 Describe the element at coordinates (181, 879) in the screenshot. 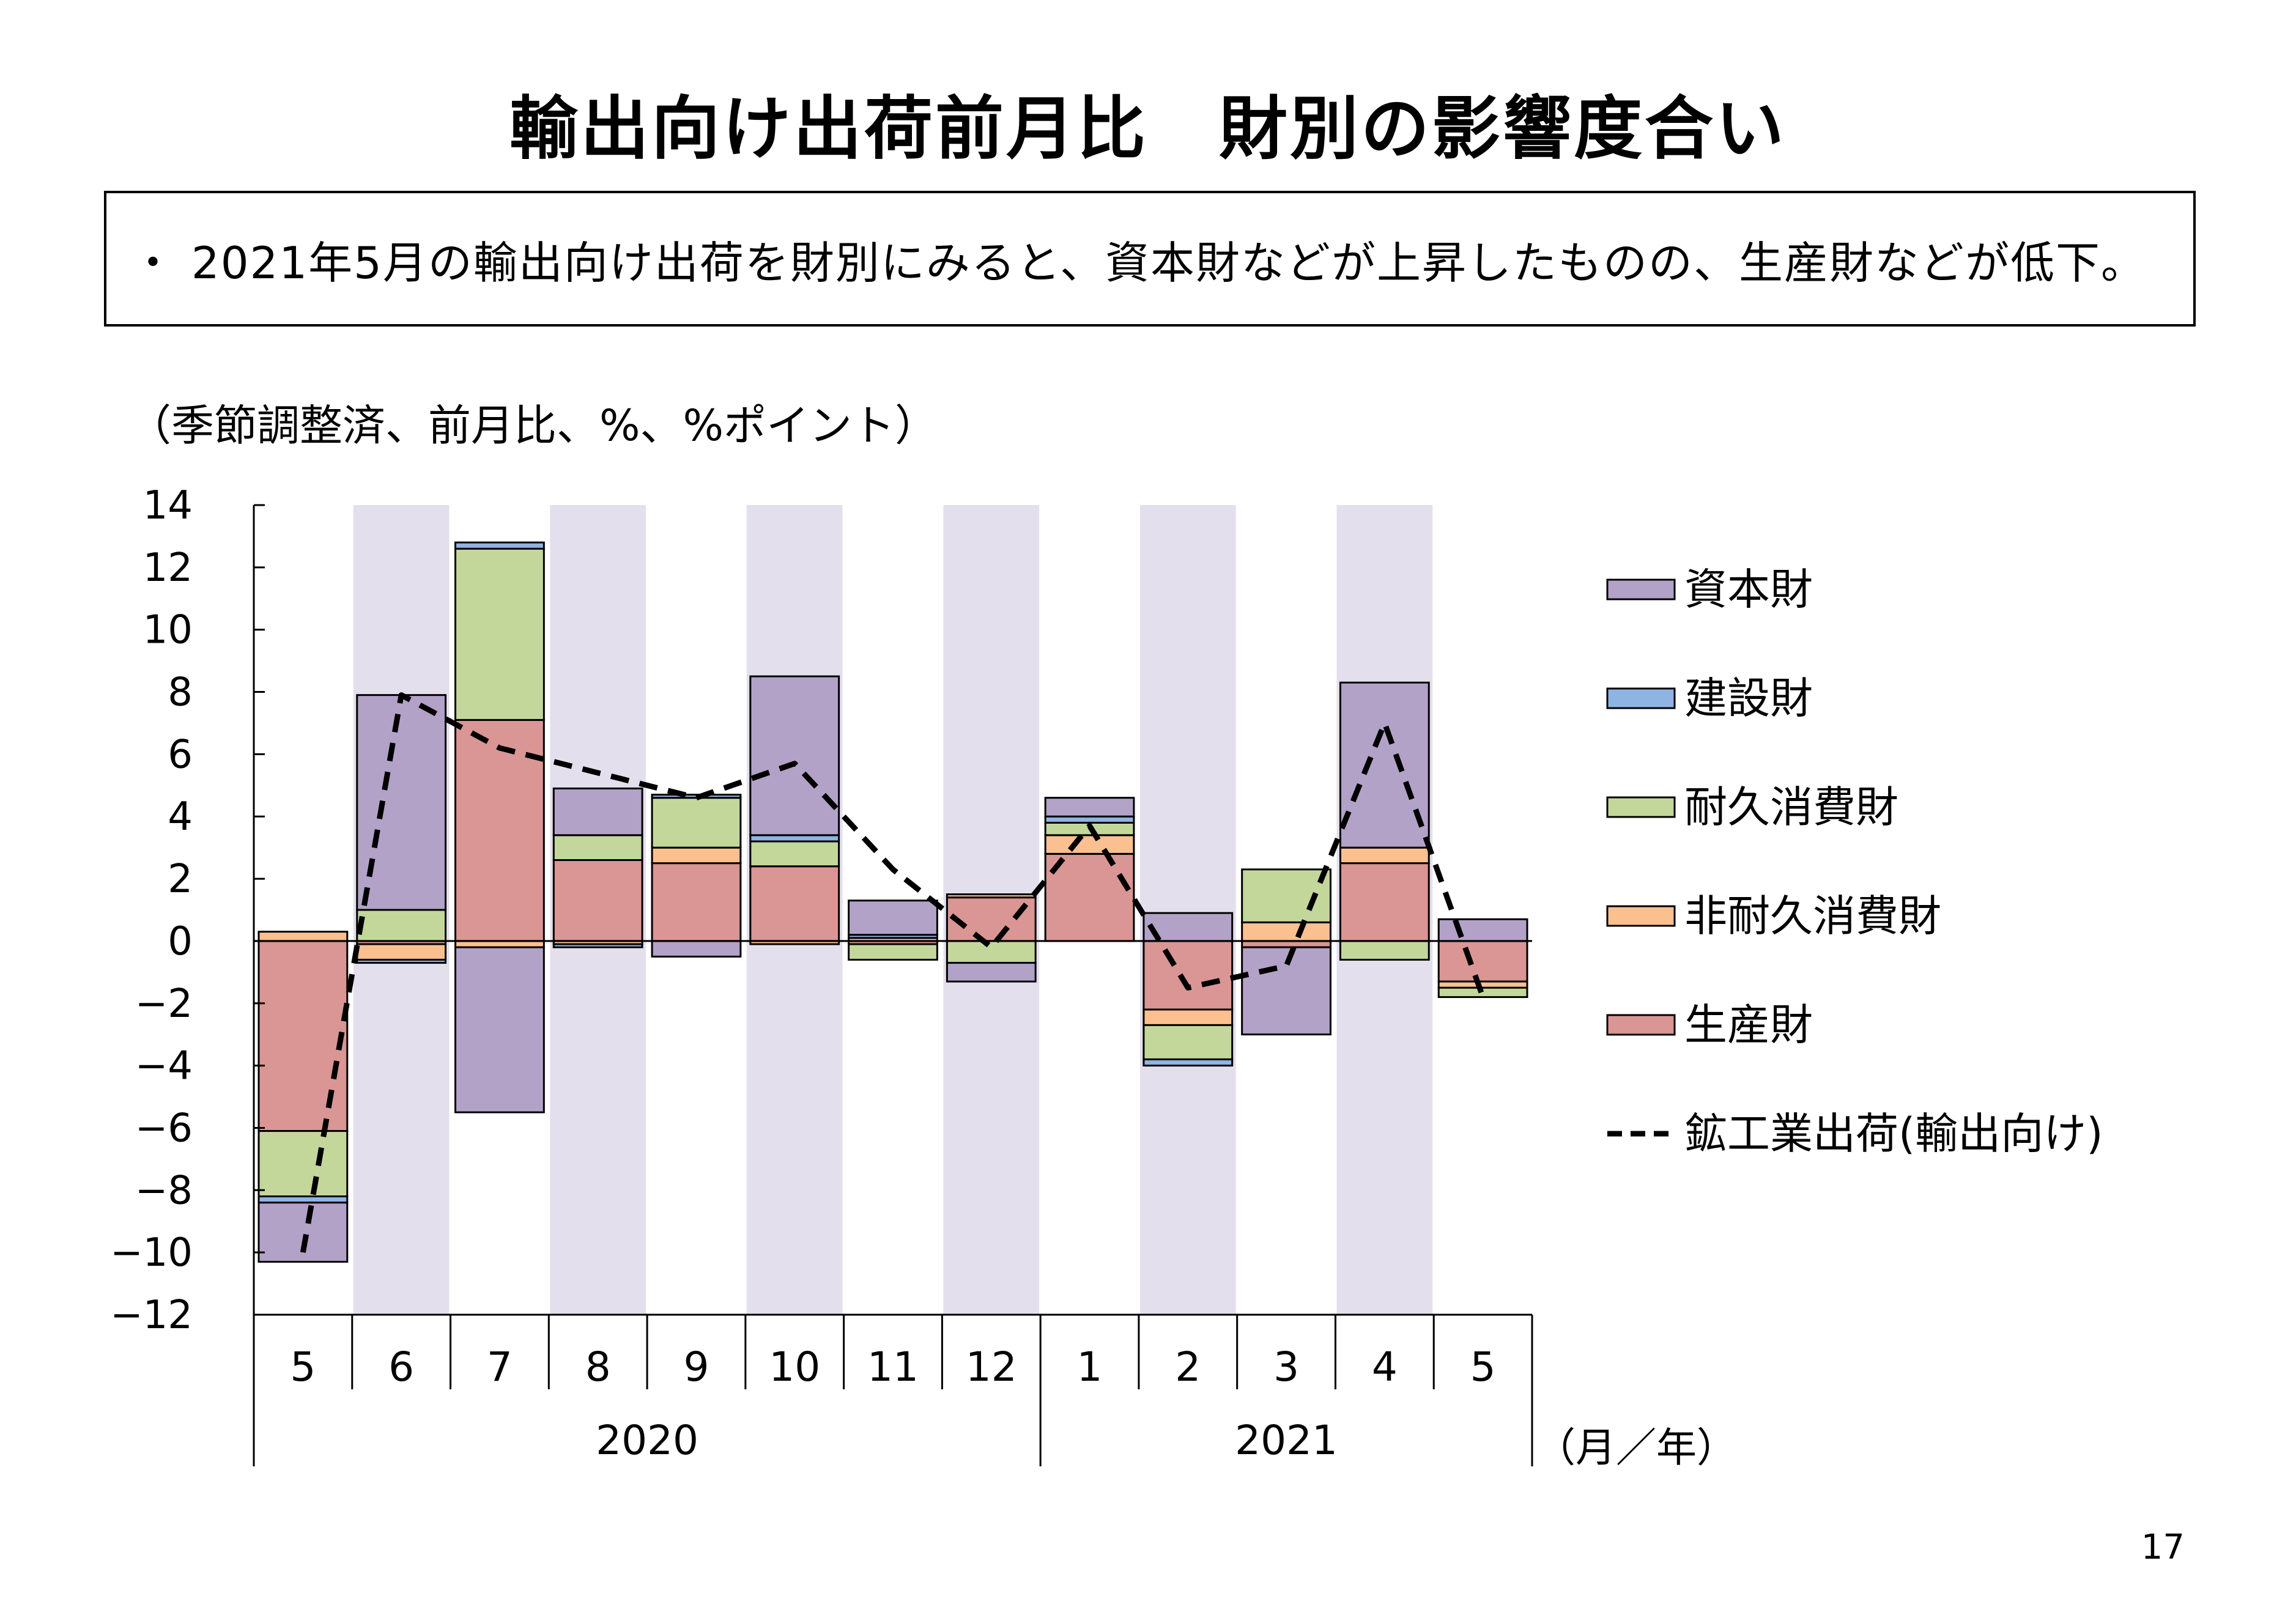

I see `y-tick-label: 2` at that location.